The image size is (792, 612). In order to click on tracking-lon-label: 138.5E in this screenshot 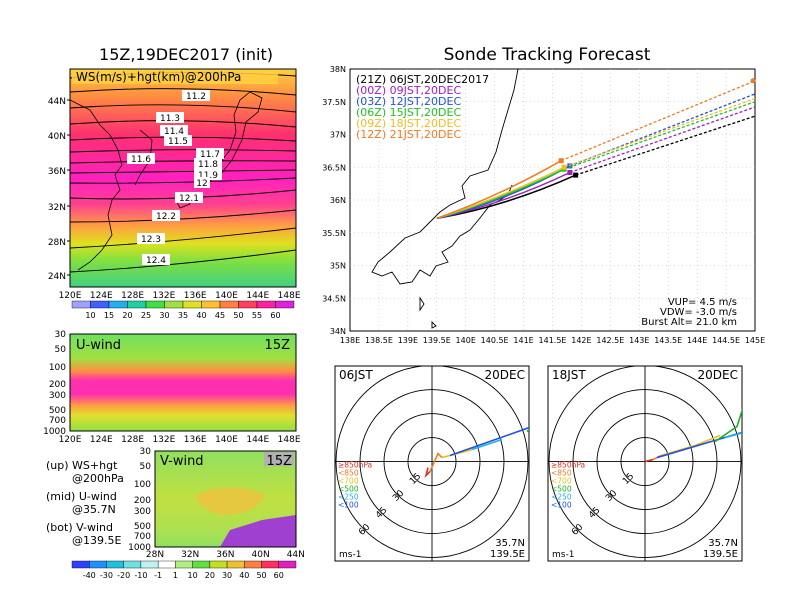, I will do `click(379, 340)`.